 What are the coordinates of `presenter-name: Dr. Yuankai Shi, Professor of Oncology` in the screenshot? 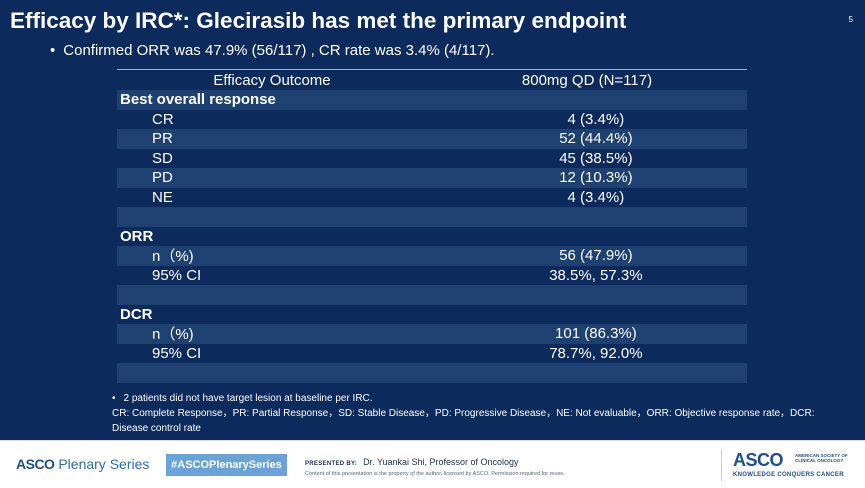 It's located at (441, 462).